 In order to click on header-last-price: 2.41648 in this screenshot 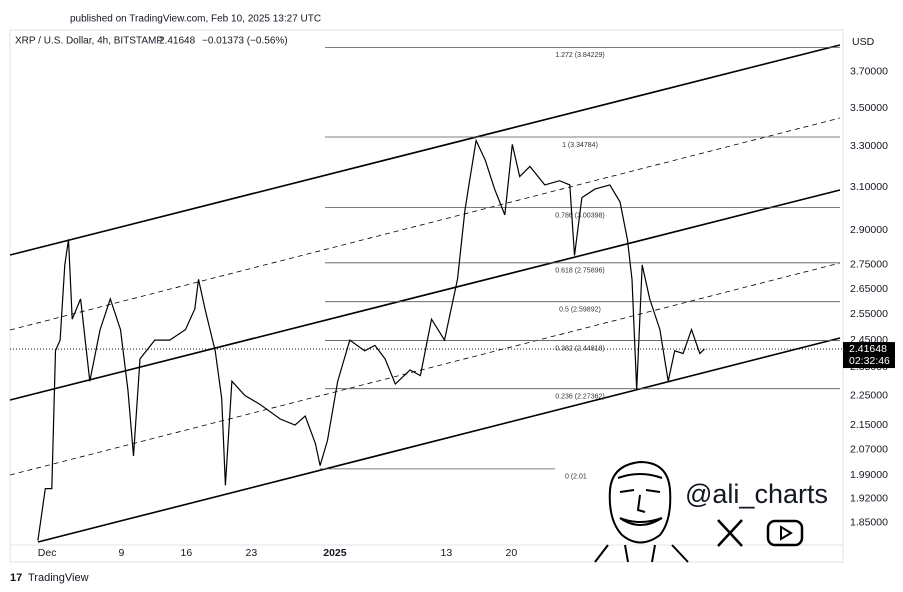, I will do `click(177, 41)`.